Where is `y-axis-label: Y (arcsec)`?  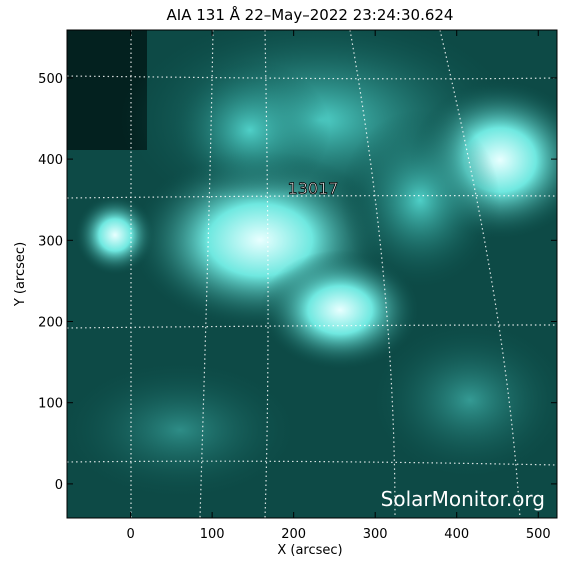
y-axis-label: Y (arcsec) is located at coordinates (20, 274).